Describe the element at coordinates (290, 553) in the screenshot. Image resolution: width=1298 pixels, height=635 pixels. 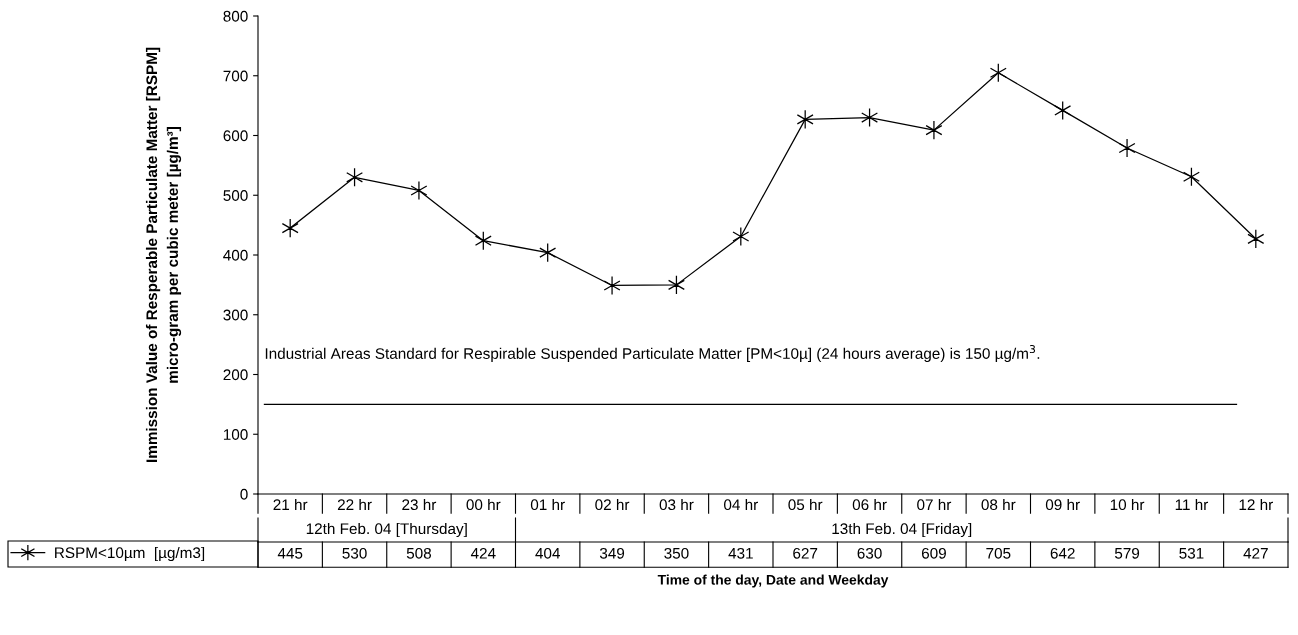
I see `data-label: 445` at that location.